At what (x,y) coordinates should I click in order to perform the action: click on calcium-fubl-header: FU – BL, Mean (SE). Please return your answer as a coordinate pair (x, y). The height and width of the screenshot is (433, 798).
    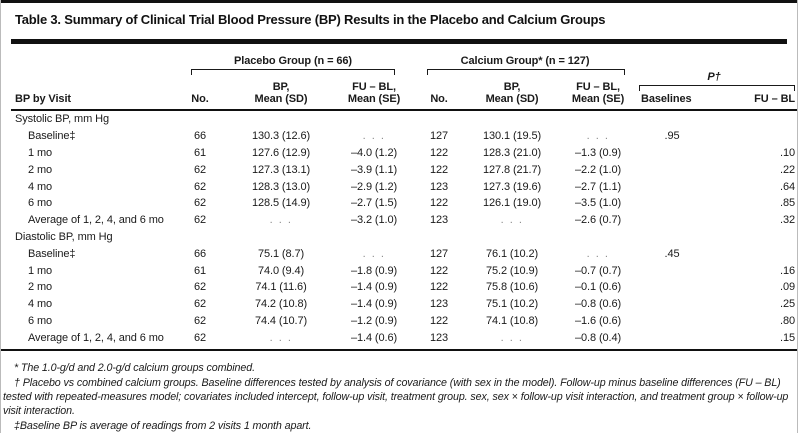
    Looking at the image, I should click on (598, 93).